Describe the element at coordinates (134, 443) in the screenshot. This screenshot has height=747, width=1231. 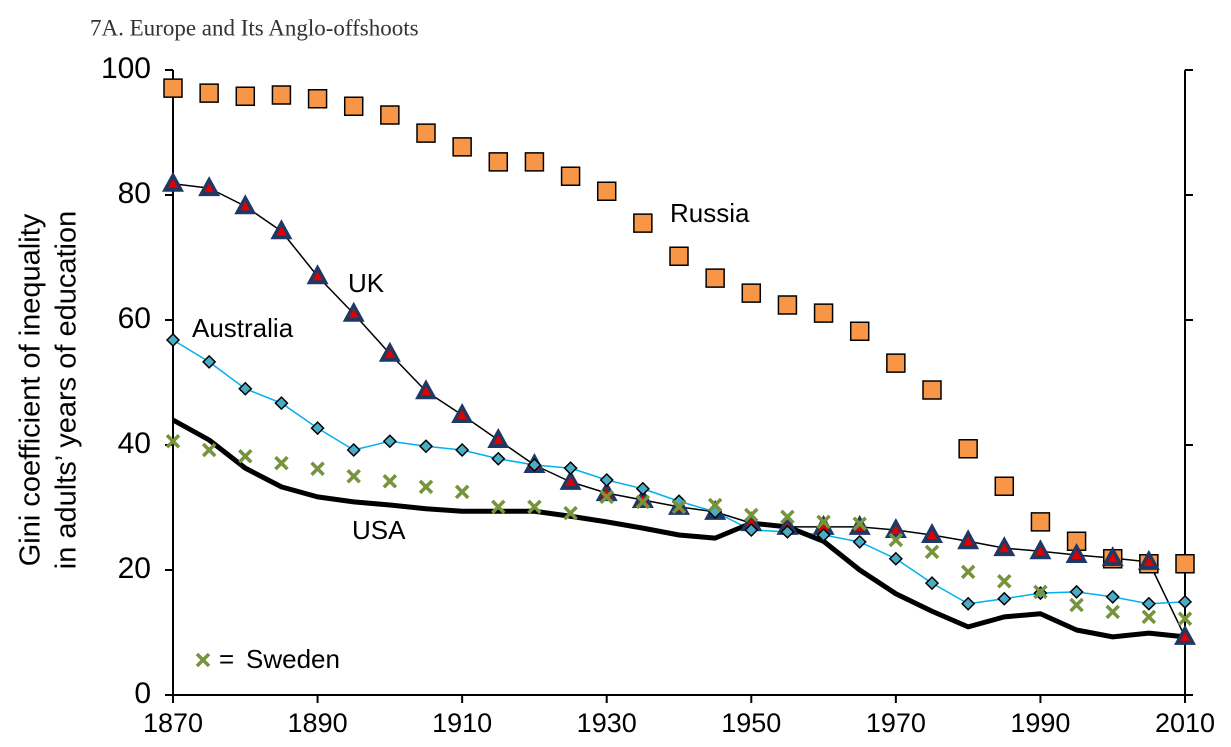
I see `y-tick-label: 40` at that location.